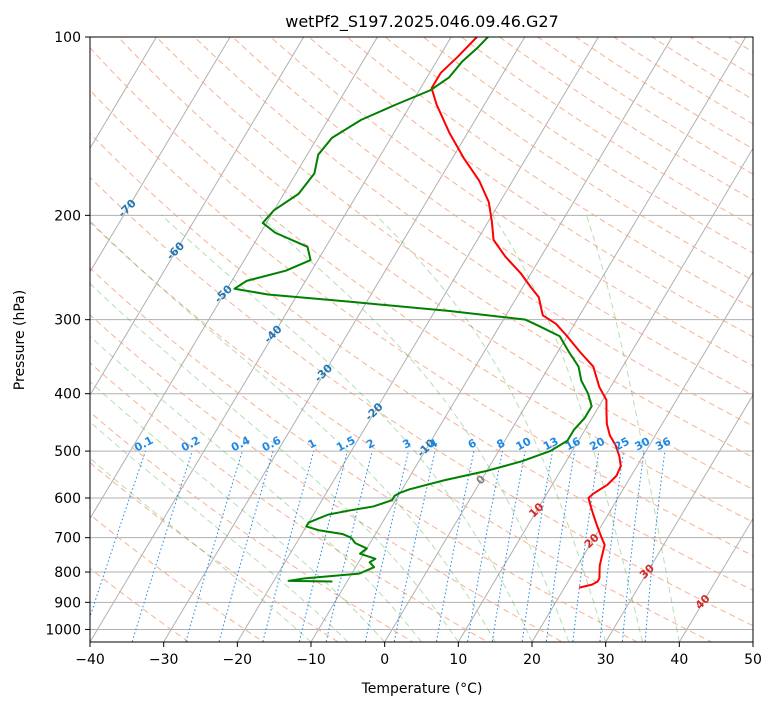 Image resolution: width=775 pixels, height=708 pixels. I want to click on x-tick-label: 20, so click(532, 660).